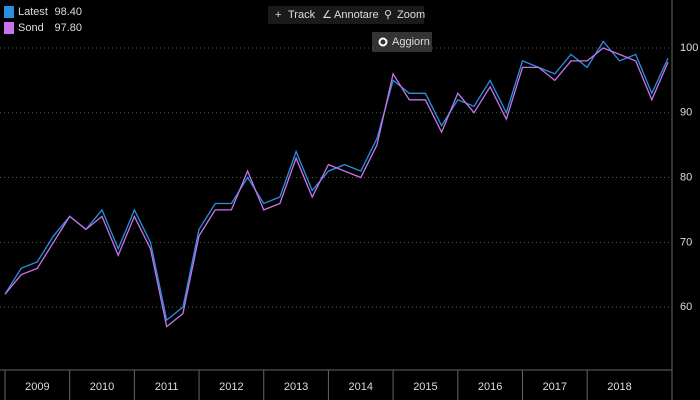  What do you see at coordinates (361, 387) in the screenshot?
I see `x-tick-label: 2014` at bounding box center [361, 387].